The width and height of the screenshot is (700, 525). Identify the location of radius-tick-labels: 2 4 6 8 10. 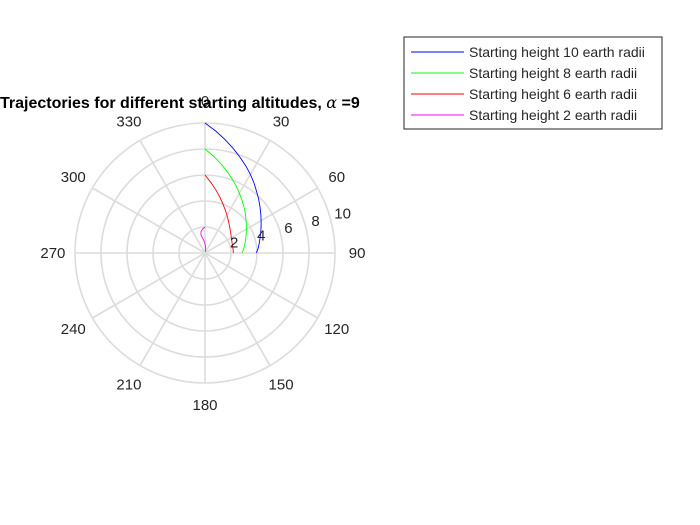
(290, 229).